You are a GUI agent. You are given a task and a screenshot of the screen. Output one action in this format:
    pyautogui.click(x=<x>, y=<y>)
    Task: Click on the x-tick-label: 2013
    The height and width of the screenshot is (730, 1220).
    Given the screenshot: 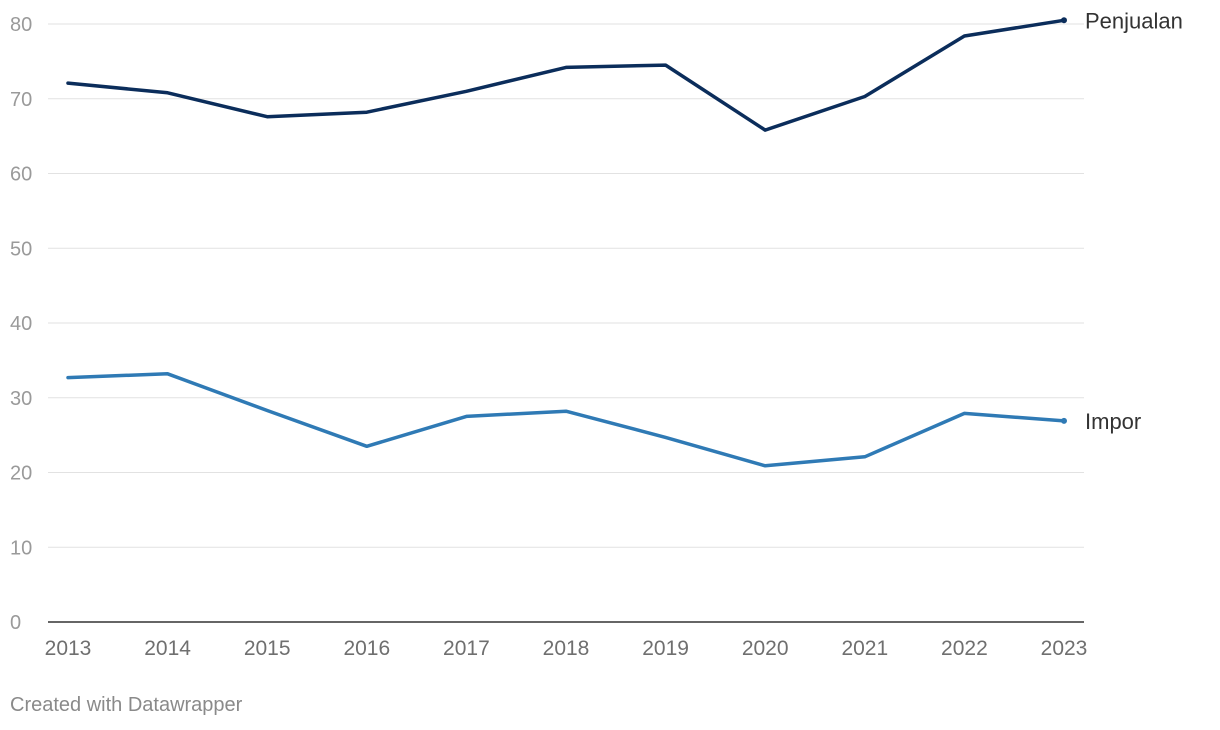 What is the action you would take?
    pyautogui.click(x=68, y=648)
    